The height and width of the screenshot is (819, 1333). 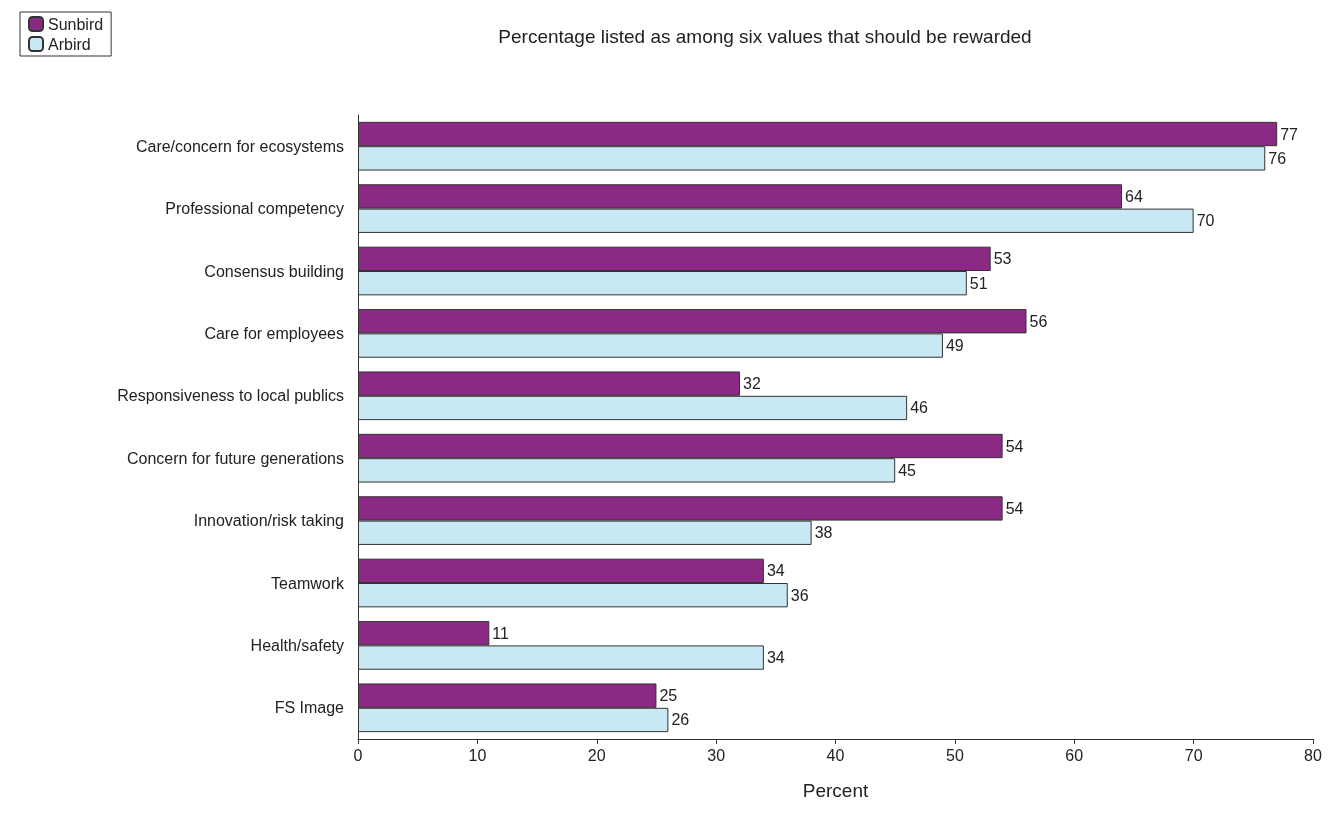 What do you see at coordinates (835, 790) in the screenshot?
I see `x-axis-title: Percent` at bounding box center [835, 790].